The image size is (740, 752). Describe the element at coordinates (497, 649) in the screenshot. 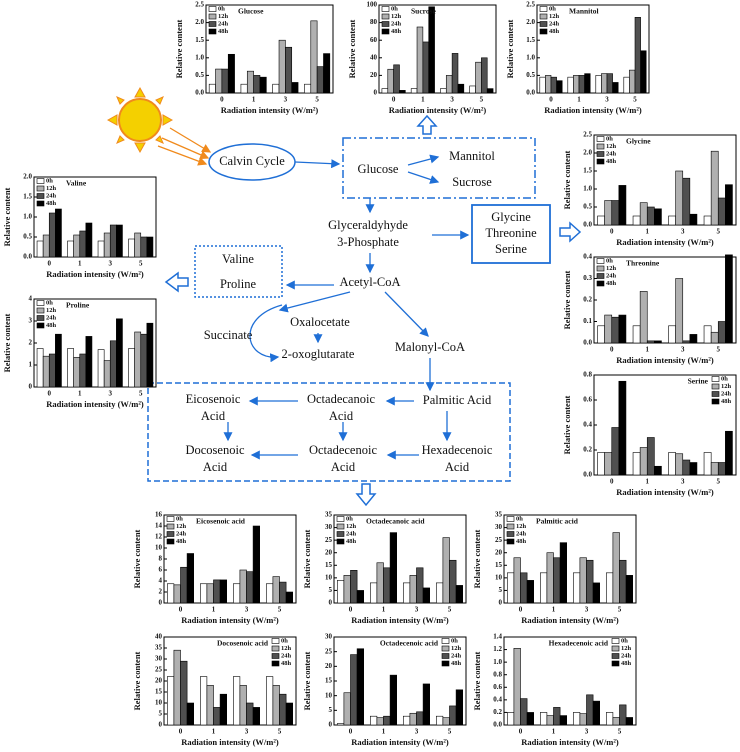

I see `y-tick-label: 1.2` at that location.